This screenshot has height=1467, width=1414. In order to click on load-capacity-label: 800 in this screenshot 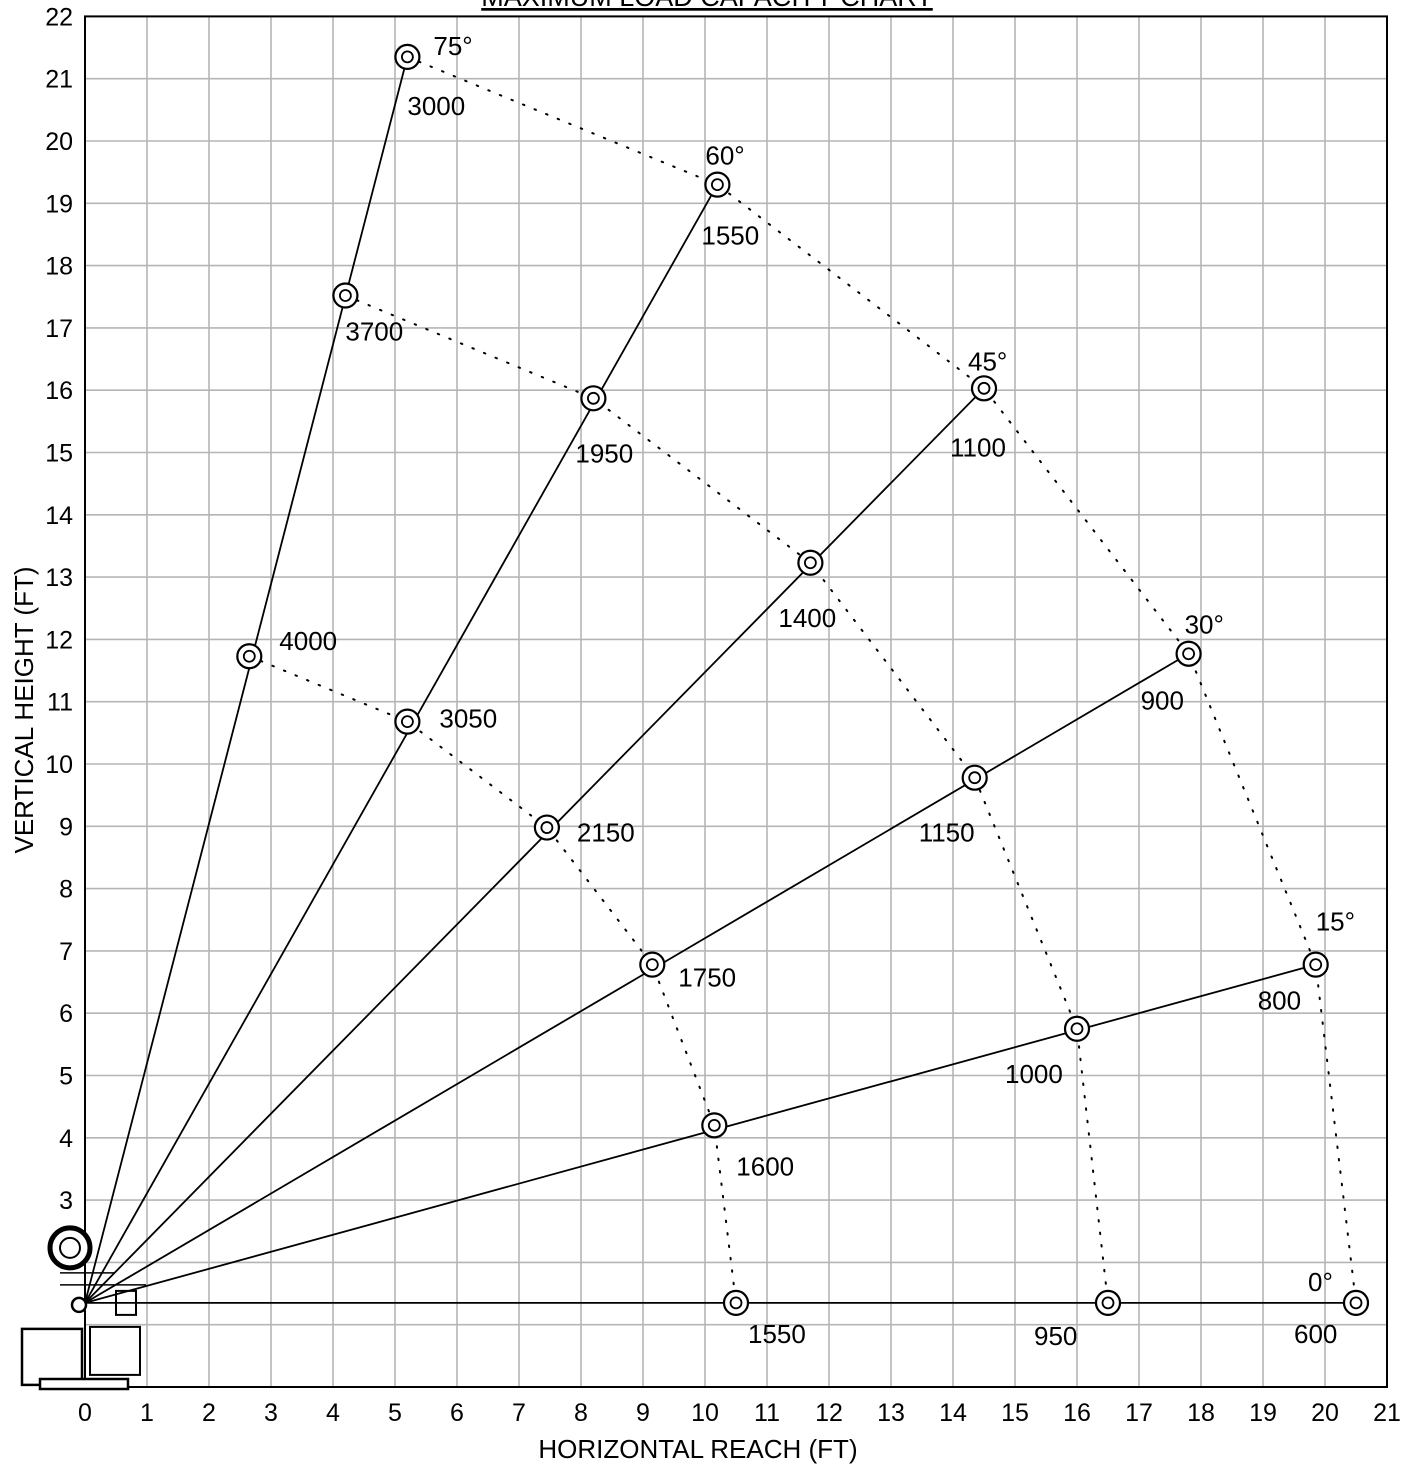, I will do `click(1279, 1001)`.